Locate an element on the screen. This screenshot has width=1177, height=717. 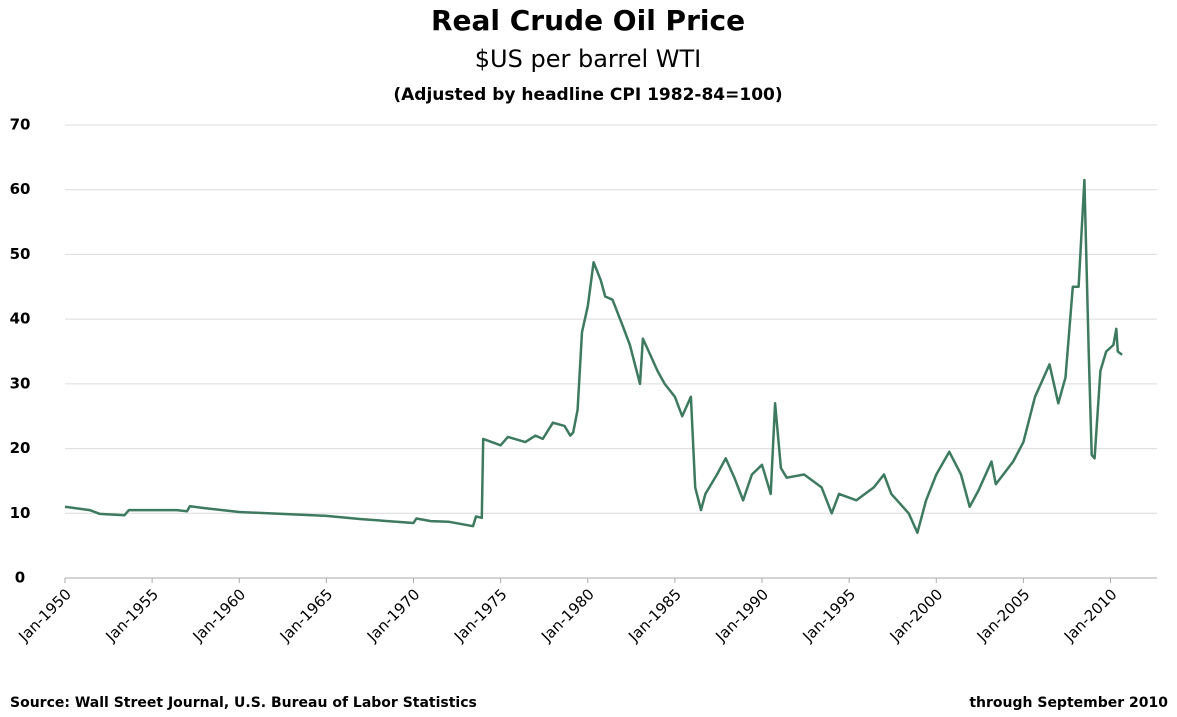
chart-title: Real Crude Oil Price is located at coordinates (588, 20).